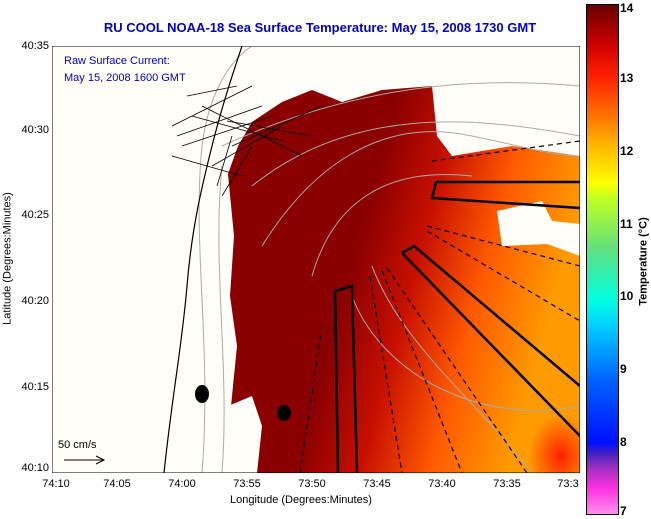  Describe the element at coordinates (627, 8) in the screenshot. I see `colorbar-tick: 14` at that location.